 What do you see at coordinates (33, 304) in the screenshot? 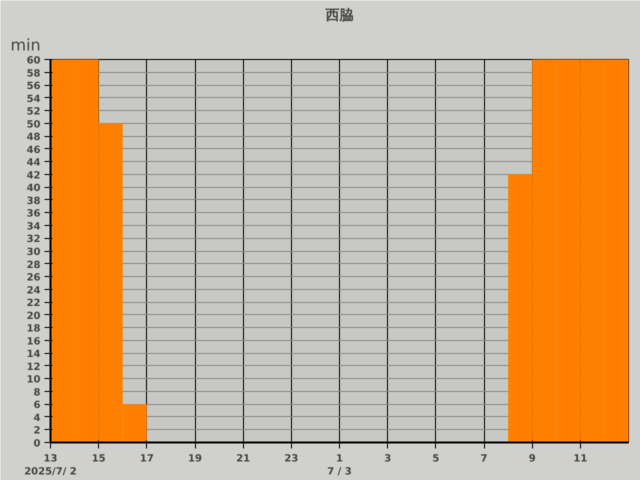
I see `y-tick-label: 22` at bounding box center [33, 304].